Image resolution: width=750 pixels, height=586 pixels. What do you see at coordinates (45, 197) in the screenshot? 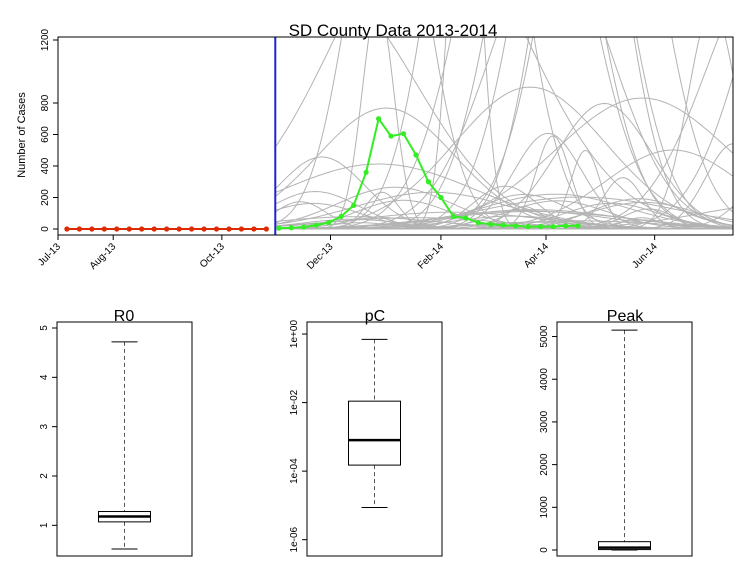
I see `y-tick-label: 200` at bounding box center [45, 197].